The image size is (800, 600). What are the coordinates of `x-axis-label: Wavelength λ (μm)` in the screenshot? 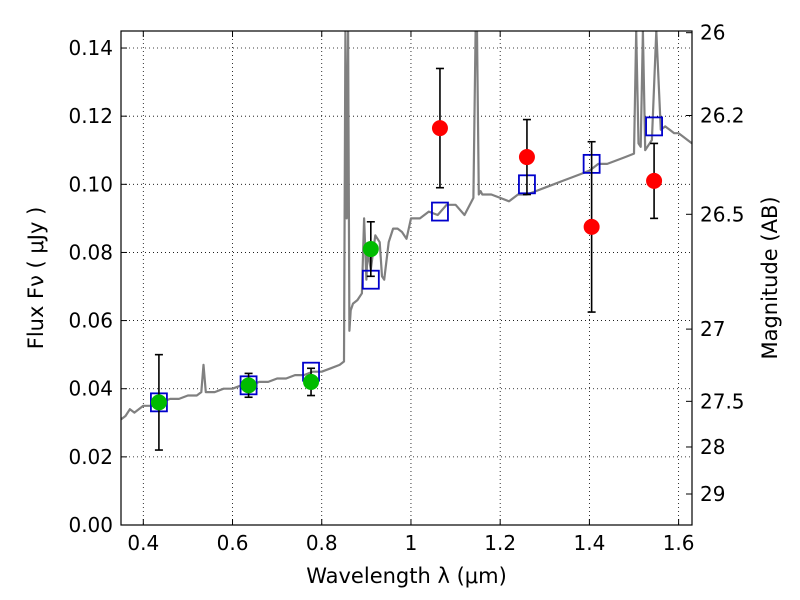 It's located at (406, 576).